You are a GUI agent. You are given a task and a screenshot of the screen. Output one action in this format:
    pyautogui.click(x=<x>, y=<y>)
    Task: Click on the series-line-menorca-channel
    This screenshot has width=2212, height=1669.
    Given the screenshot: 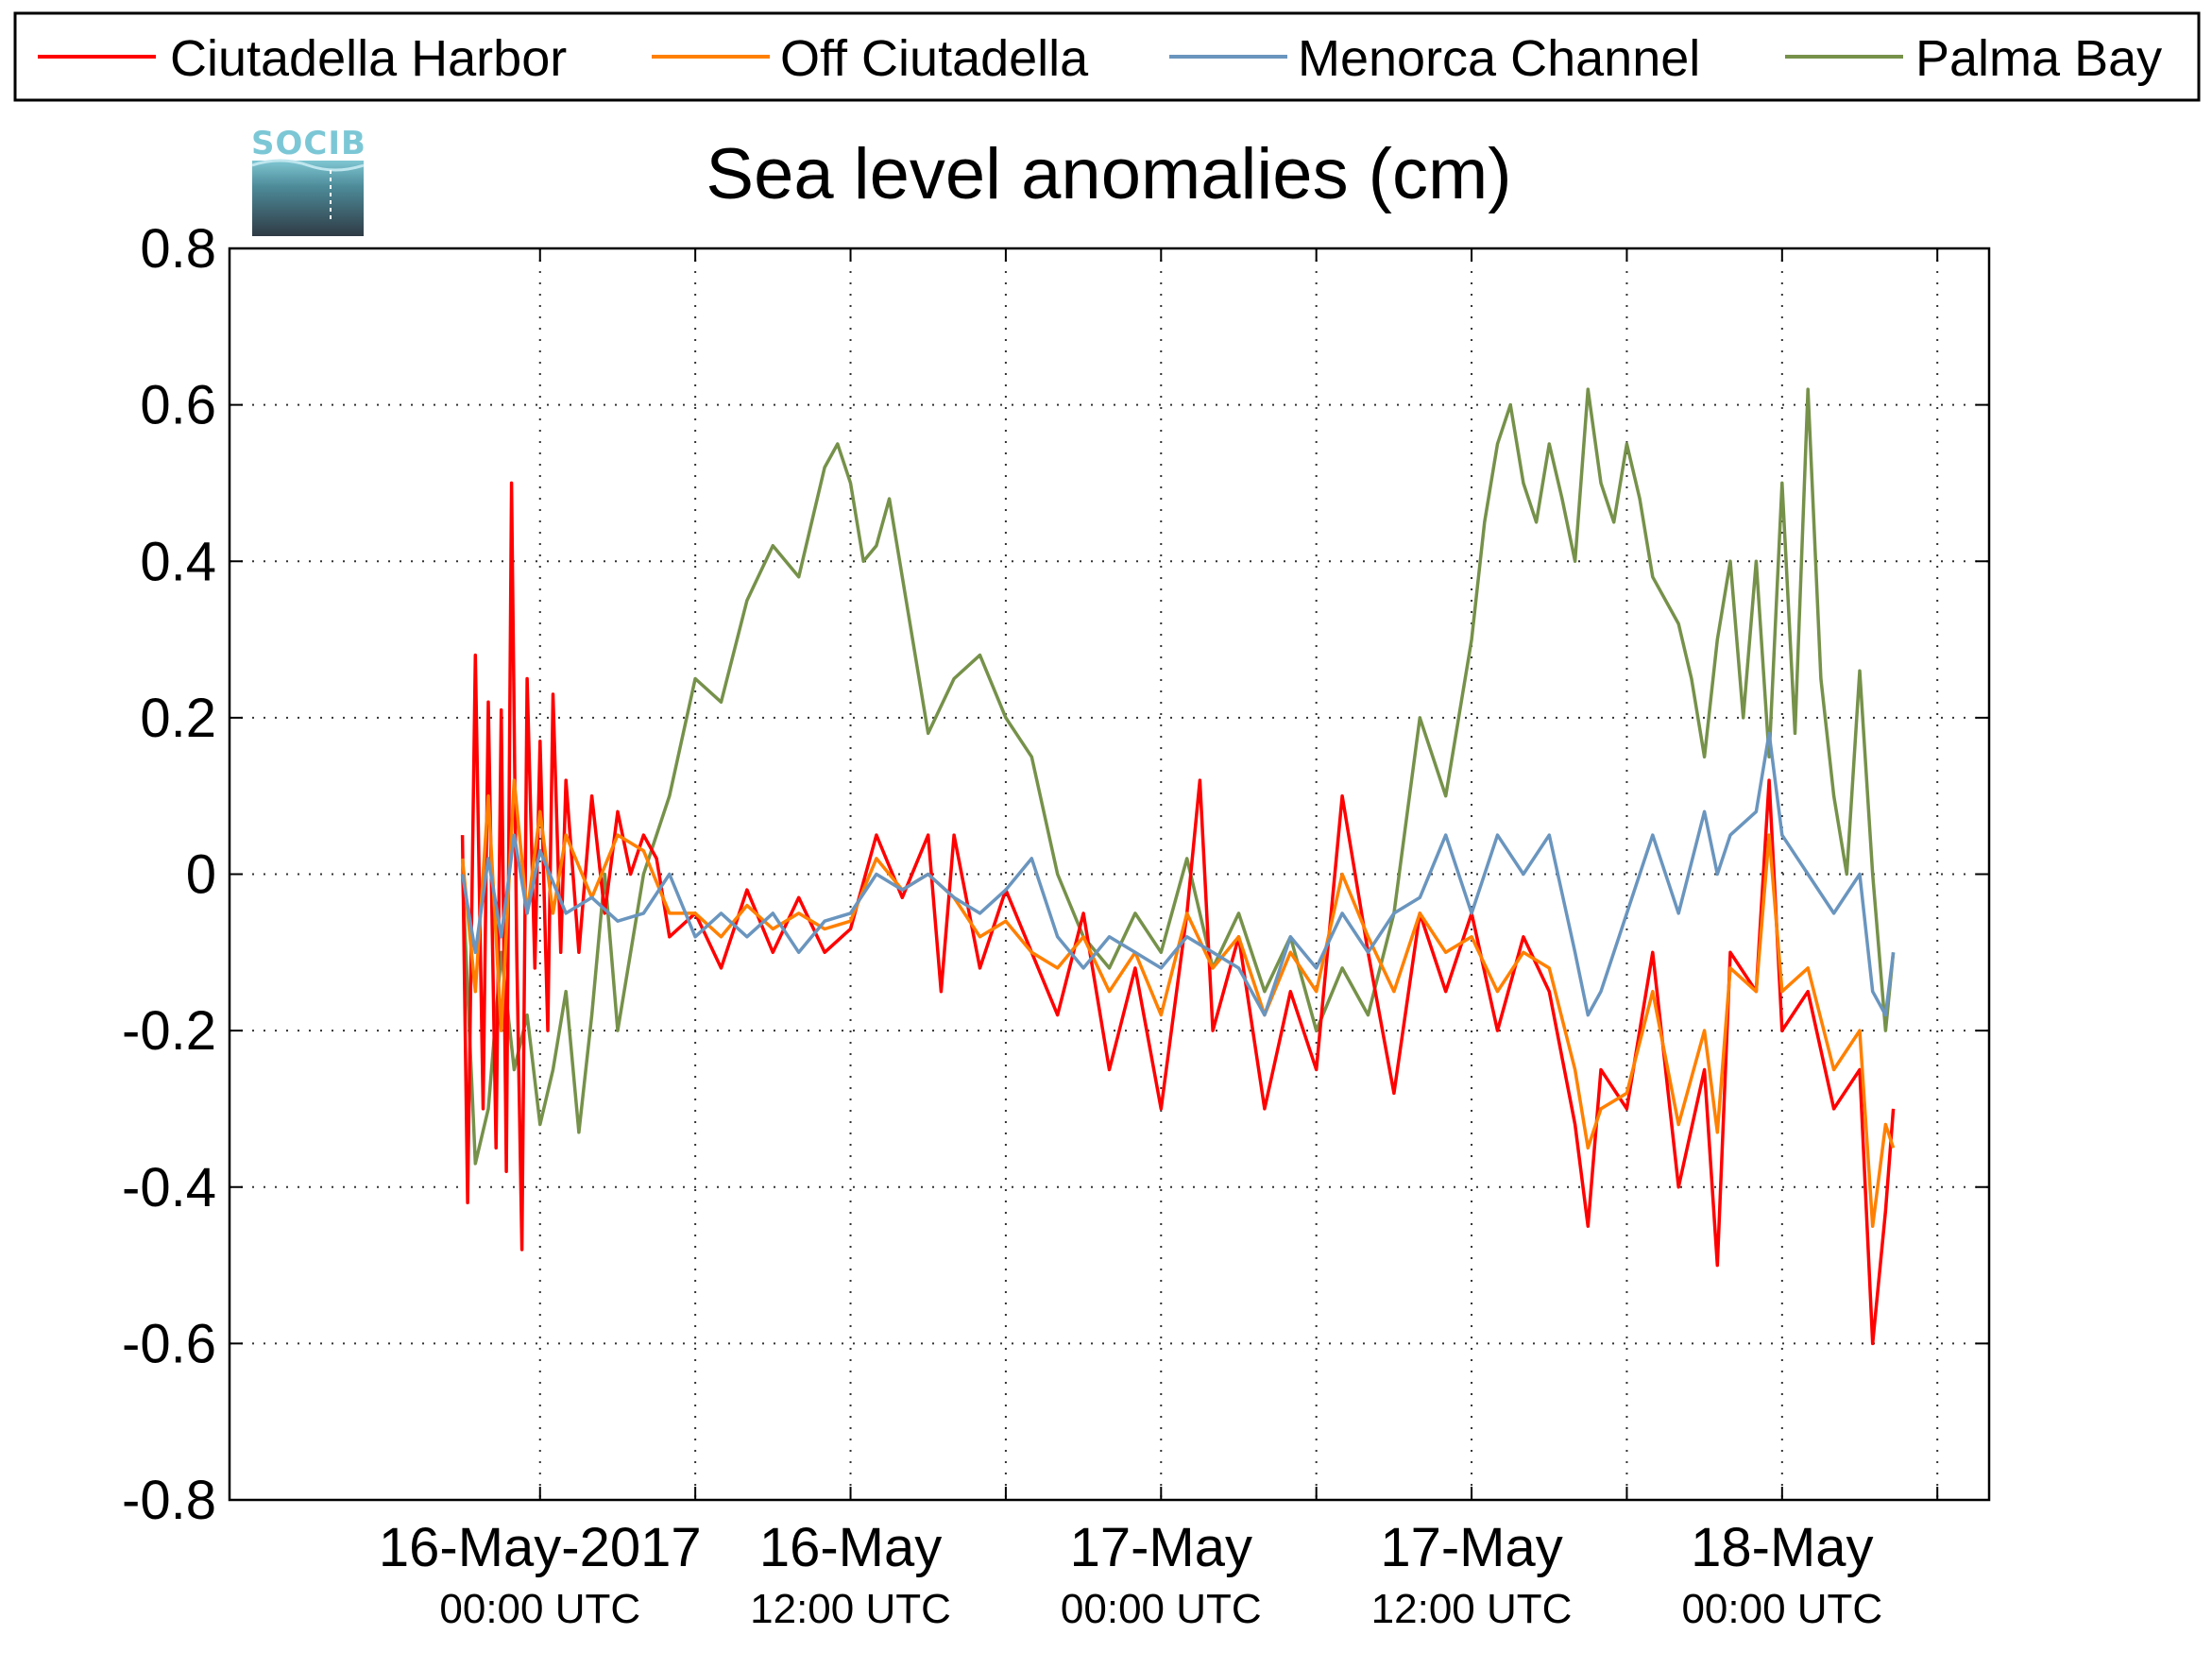 What is the action you would take?
    pyautogui.click(x=1178, y=874)
    